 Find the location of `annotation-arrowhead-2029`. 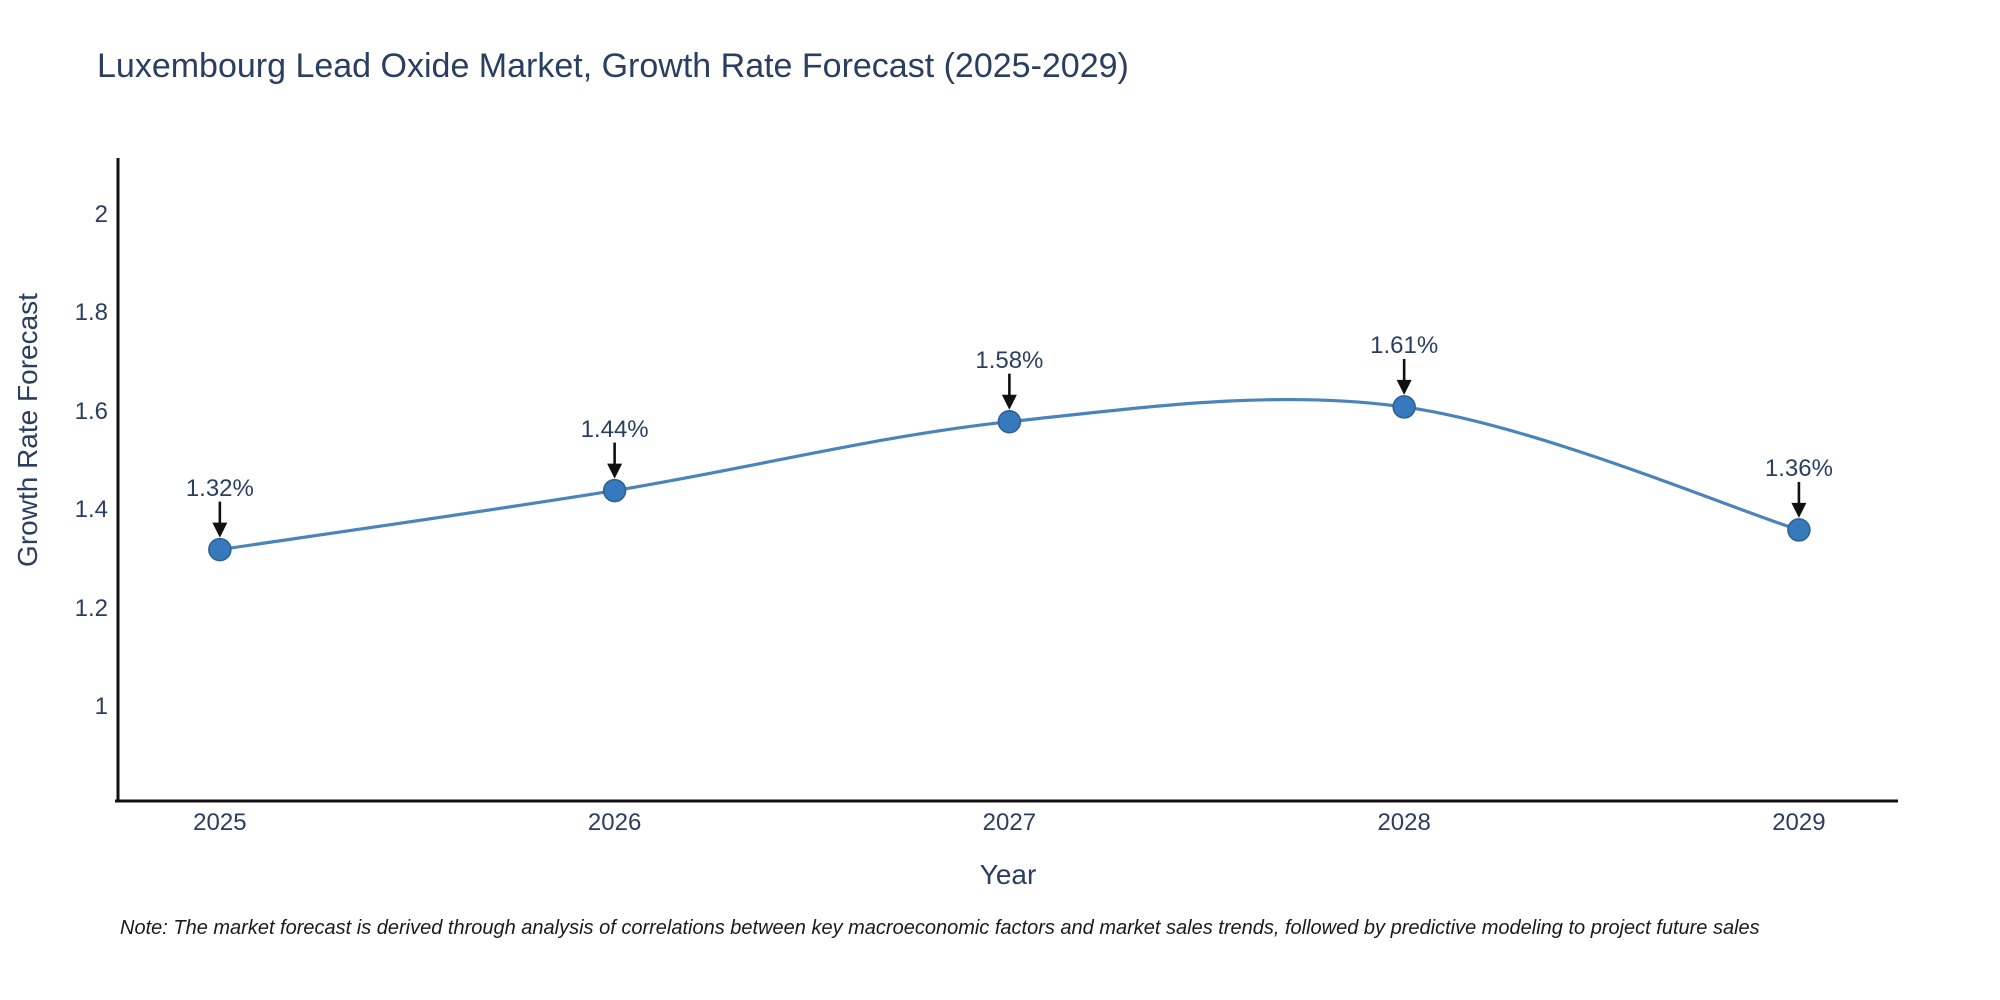

annotation-arrowhead-2029 is located at coordinates (1799, 510).